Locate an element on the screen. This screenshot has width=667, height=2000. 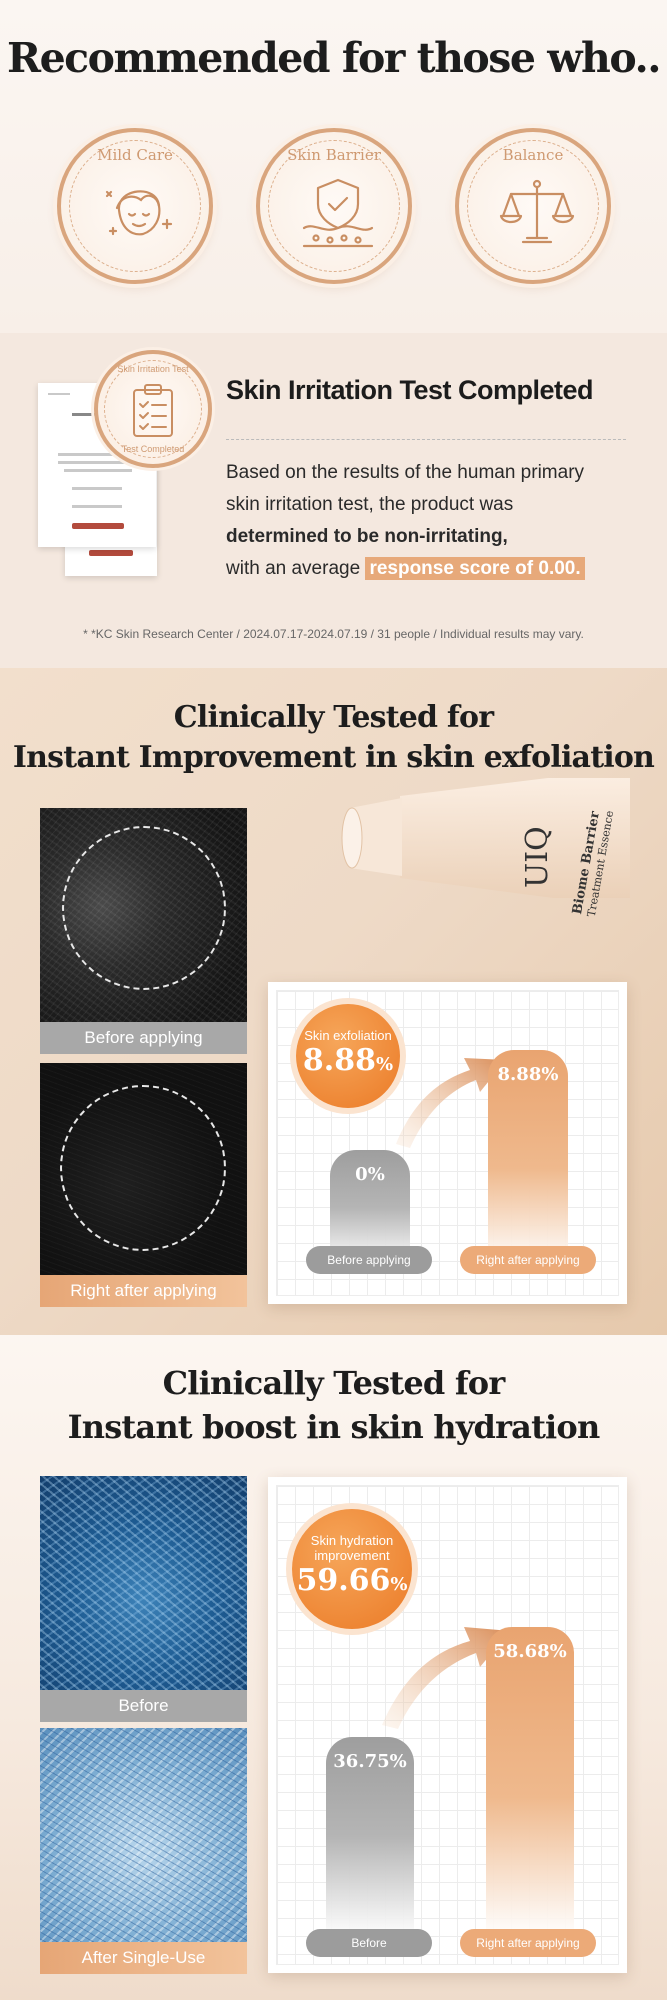
desc-line-2: skin irritation test, the product was is located at coordinates (370, 504).